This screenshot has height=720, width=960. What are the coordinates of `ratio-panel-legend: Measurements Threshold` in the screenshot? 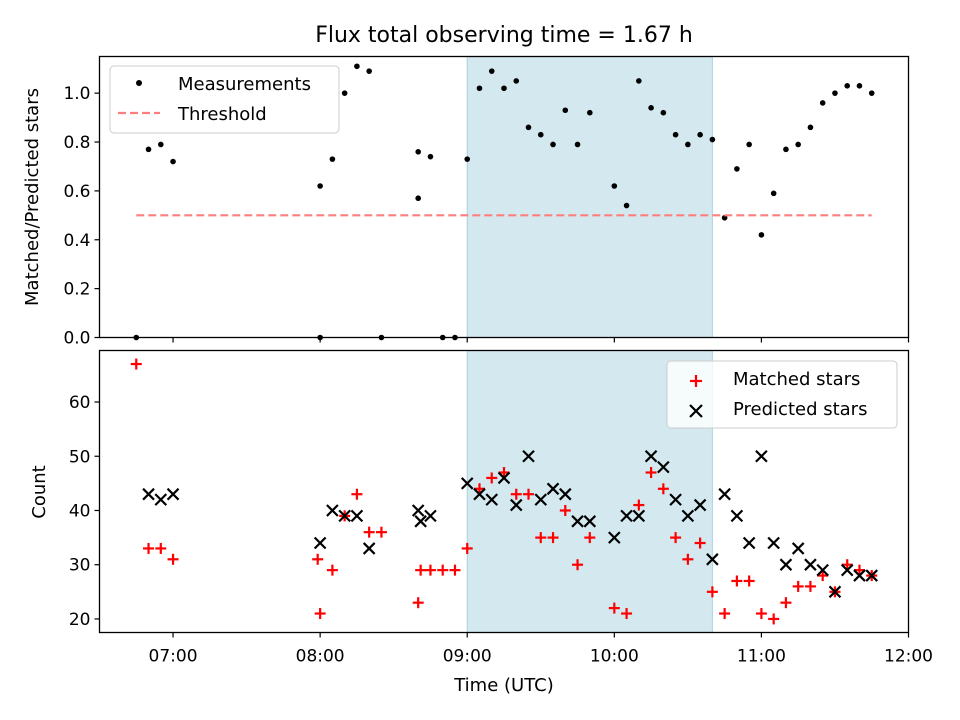 It's located at (224, 99).